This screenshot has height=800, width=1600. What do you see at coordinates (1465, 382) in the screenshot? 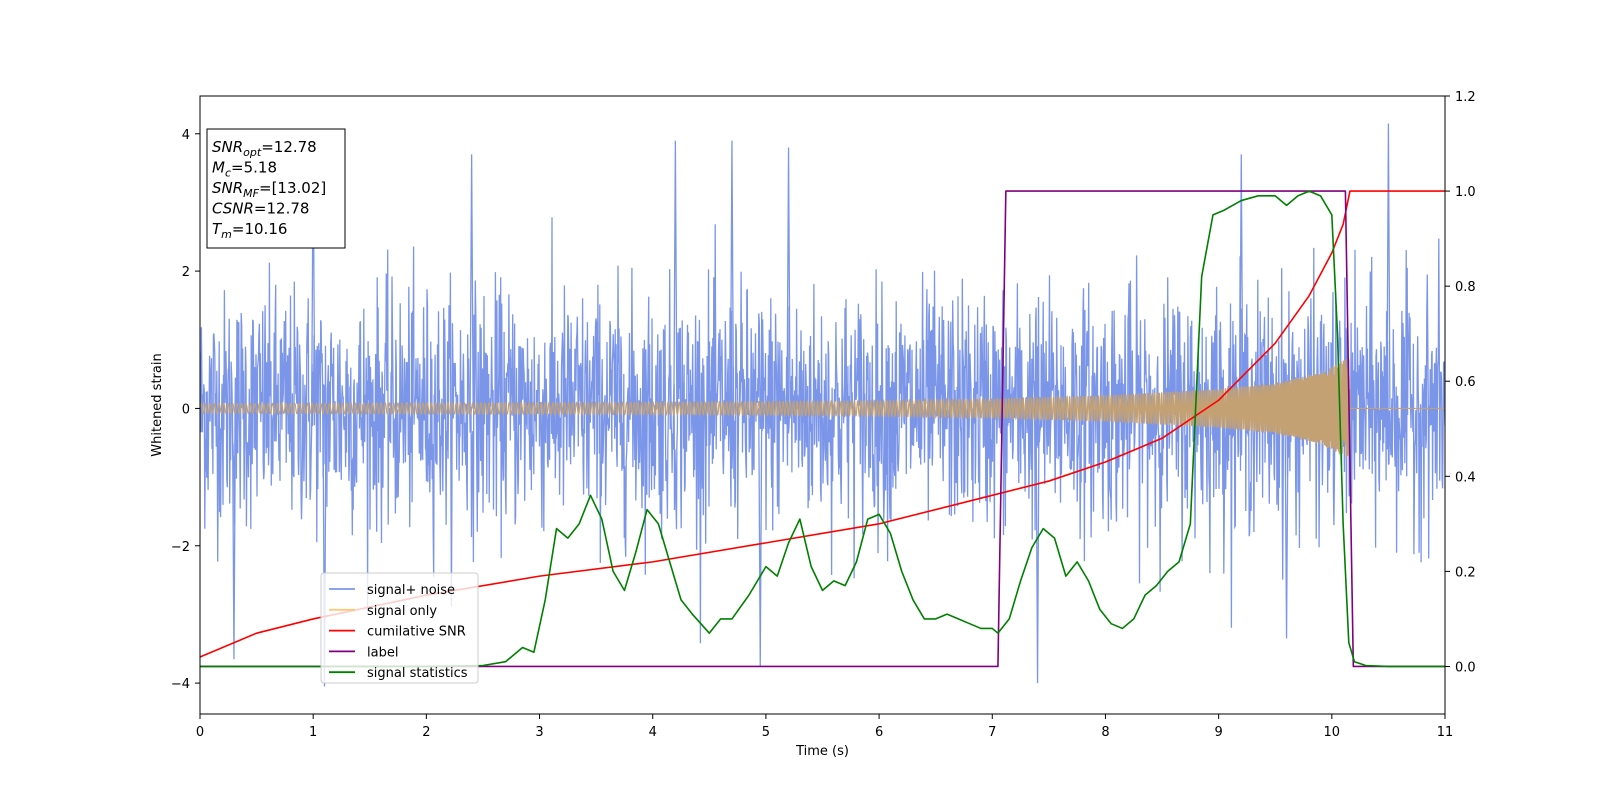
I see `y-right-tick-label: 0.6` at bounding box center [1465, 382].